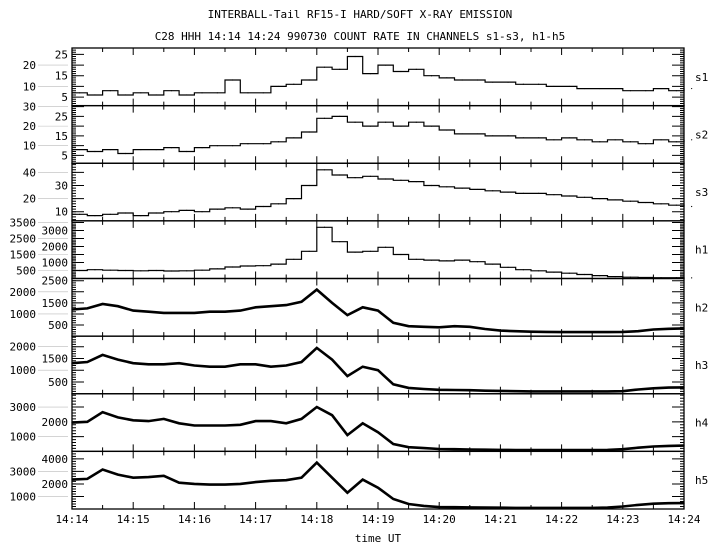 The height and width of the screenshot is (550, 720). Describe the element at coordinates (61, 116) in the screenshot. I see `y-tick-label: 25` at that location.